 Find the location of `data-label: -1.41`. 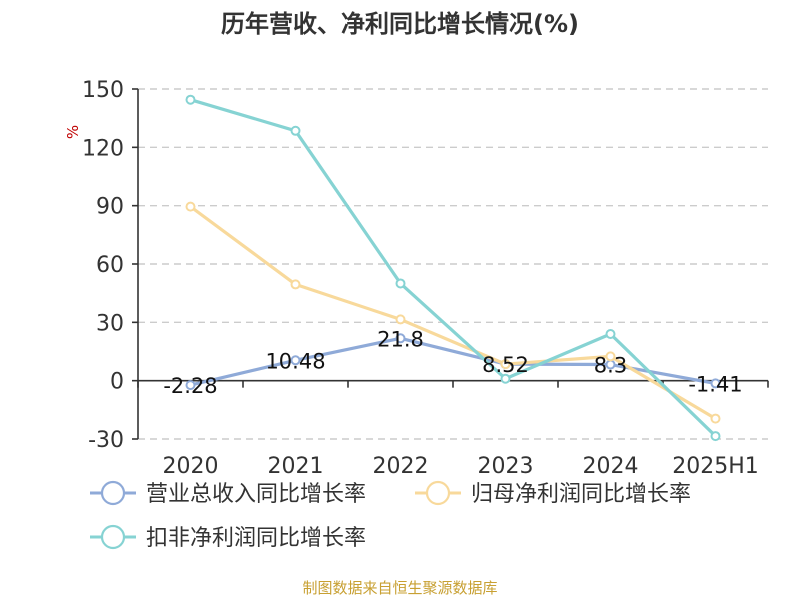

data-label: -1.41 is located at coordinates (715, 384).